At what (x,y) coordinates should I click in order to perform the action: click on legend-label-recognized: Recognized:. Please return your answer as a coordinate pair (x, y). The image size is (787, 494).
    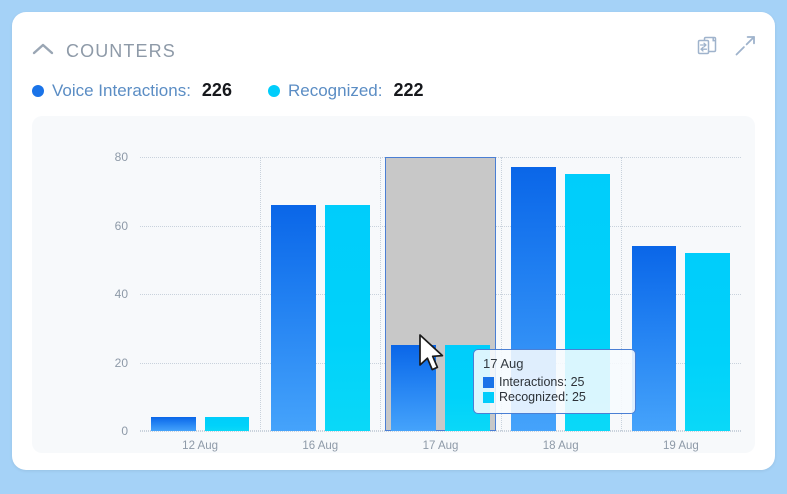
    Looking at the image, I should click on (335, 90).